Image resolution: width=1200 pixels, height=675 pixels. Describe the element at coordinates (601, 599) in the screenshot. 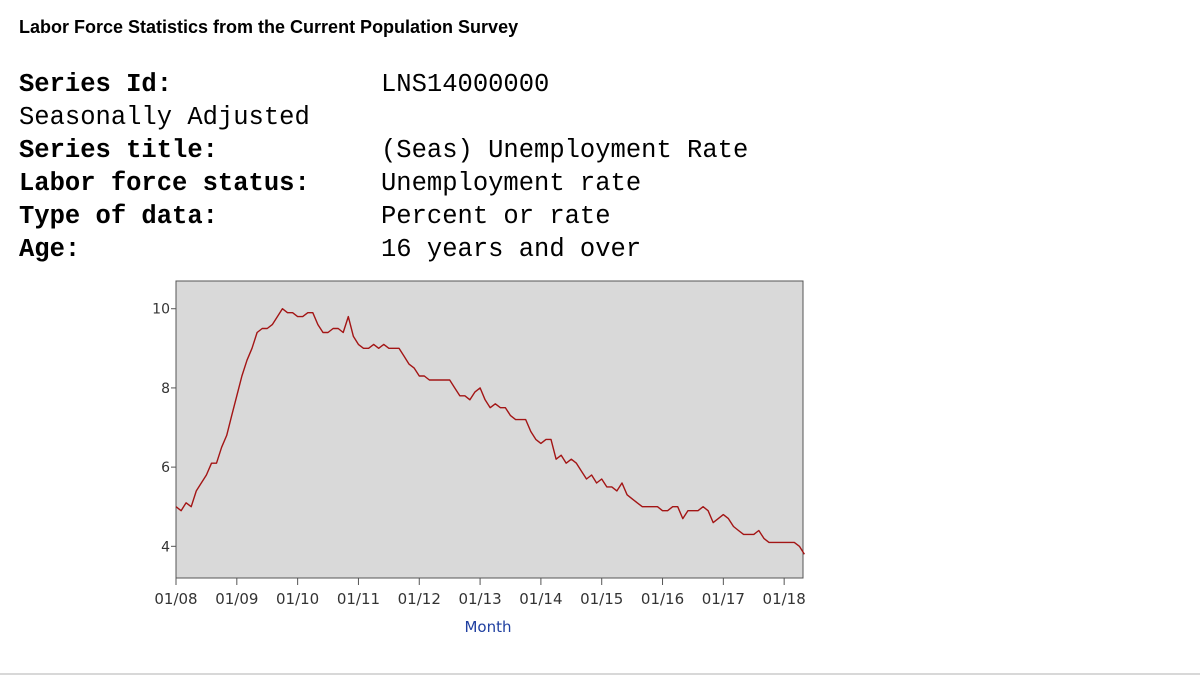

I see `x-tick-label: 01/15` at that location.